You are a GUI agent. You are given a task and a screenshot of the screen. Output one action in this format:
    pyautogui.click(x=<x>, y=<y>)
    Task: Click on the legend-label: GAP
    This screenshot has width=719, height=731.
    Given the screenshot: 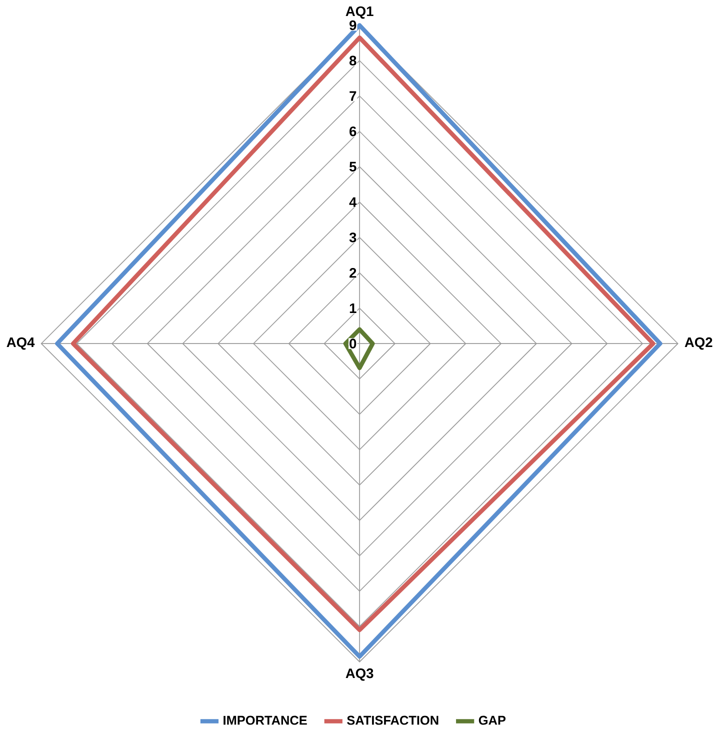 What is the action you would take?
    pyautogui.click(x=492, y=720)
    